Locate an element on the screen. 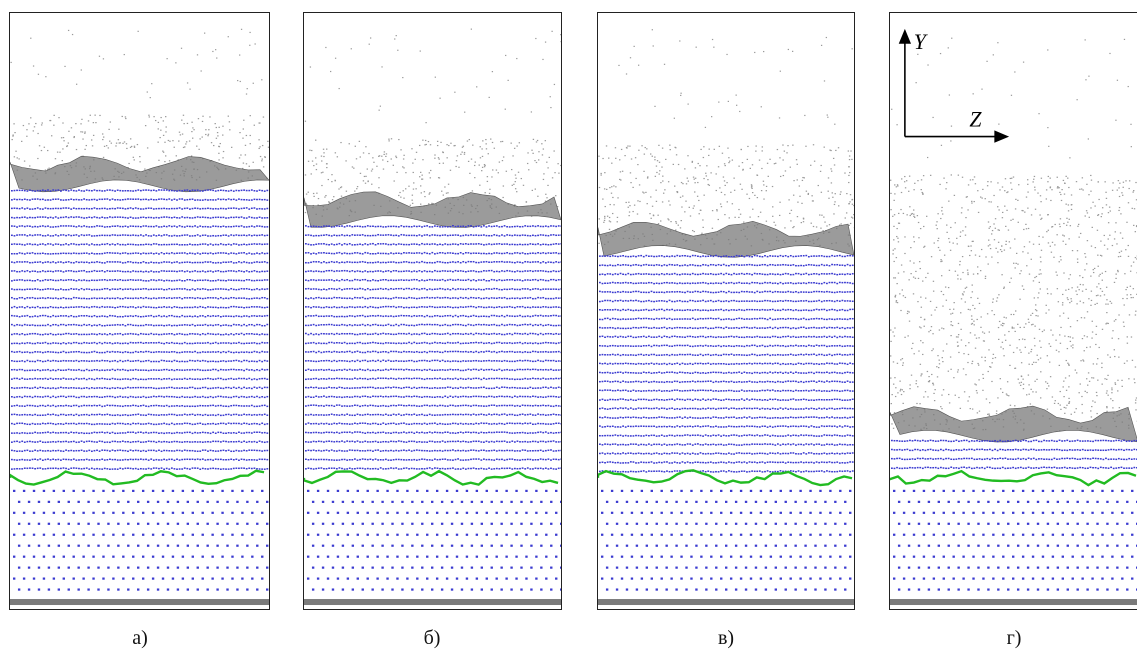 This screenshot has height=655, width=1137. caption-a: а) is located at coordinates (140, 638).